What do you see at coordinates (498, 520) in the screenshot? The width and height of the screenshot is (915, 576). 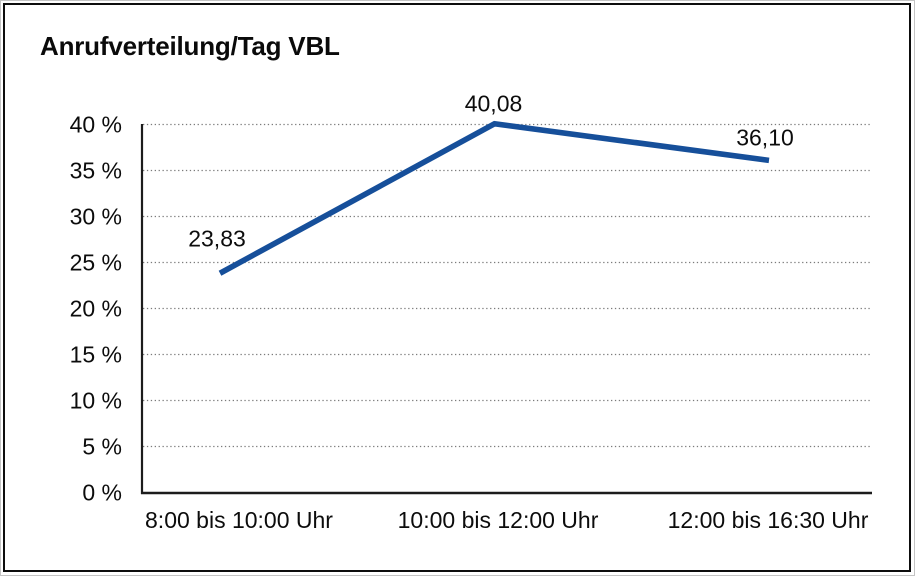 I see `x-axis-category-label: 10:00 bis 12:00 Uhr` at bounding box center [498, 520].